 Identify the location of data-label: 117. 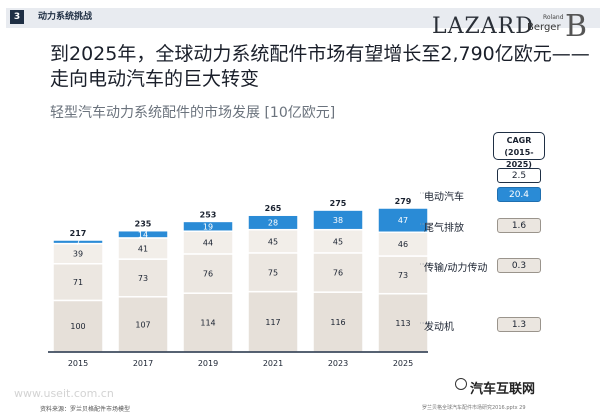
(272, 322).